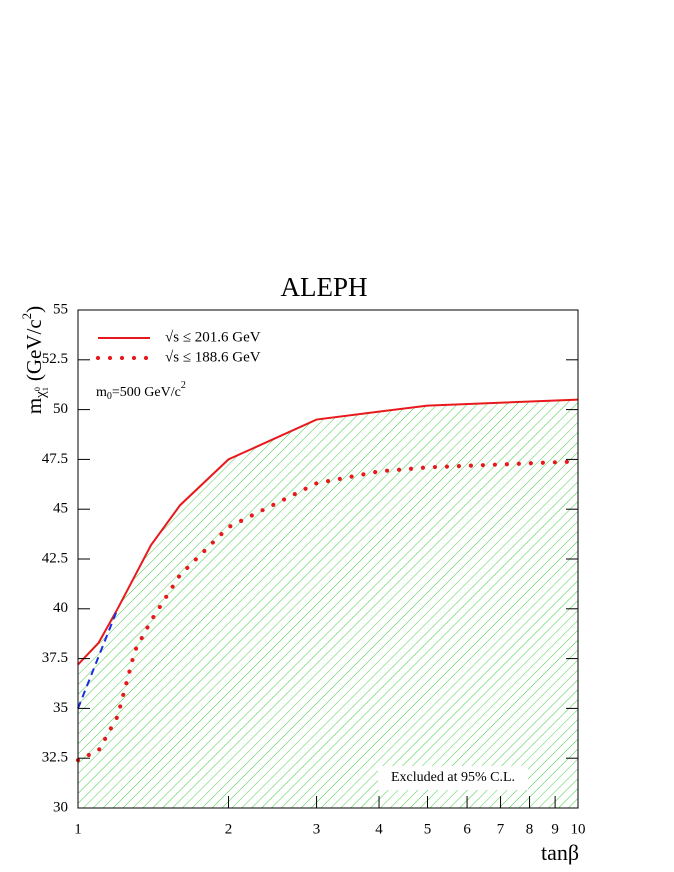 This screenshot has width=674, height=872. I want to click on y-tick-label: 55, so click(60, 309).